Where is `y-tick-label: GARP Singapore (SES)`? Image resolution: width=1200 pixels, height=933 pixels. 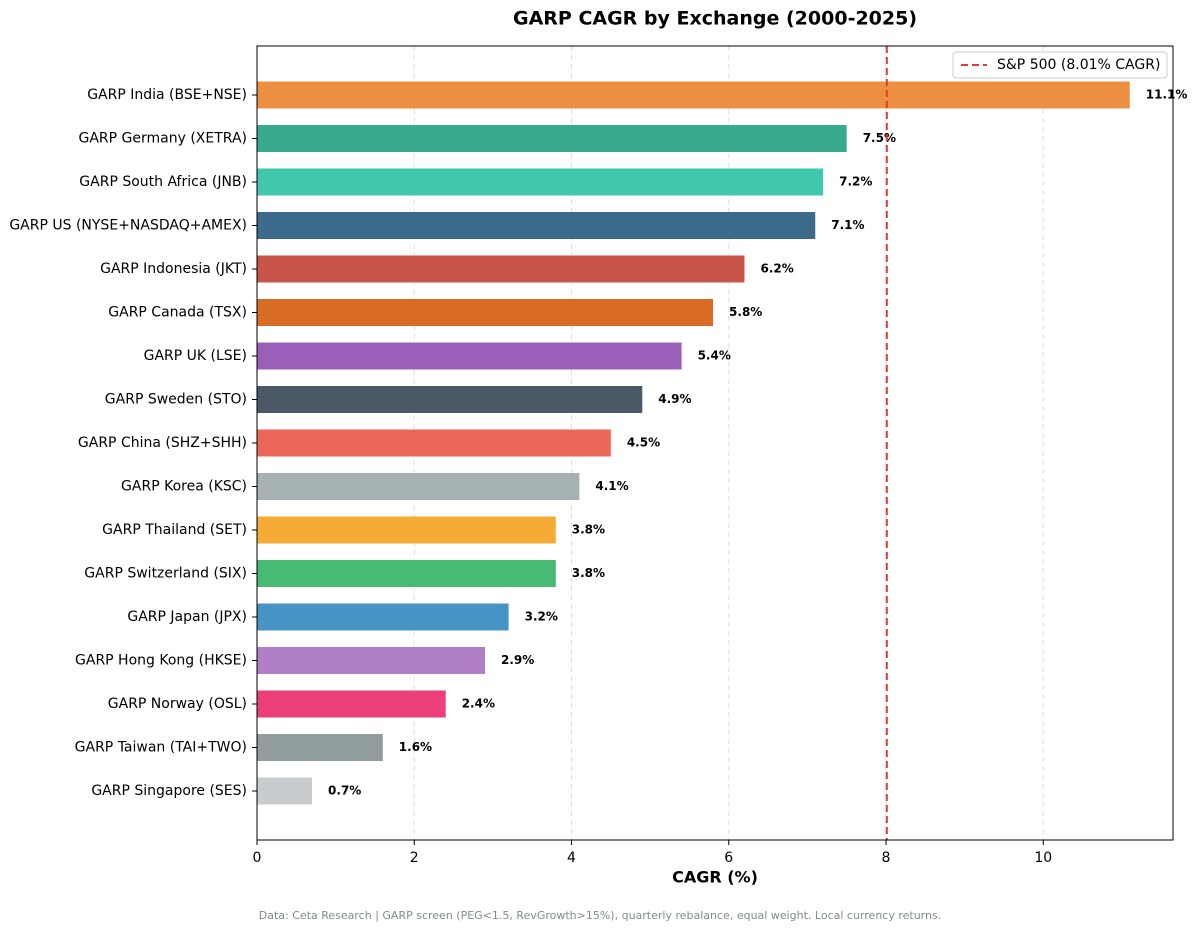
y-tick-label: GARP Singapore (SES) is located at coordinates (169, 791).